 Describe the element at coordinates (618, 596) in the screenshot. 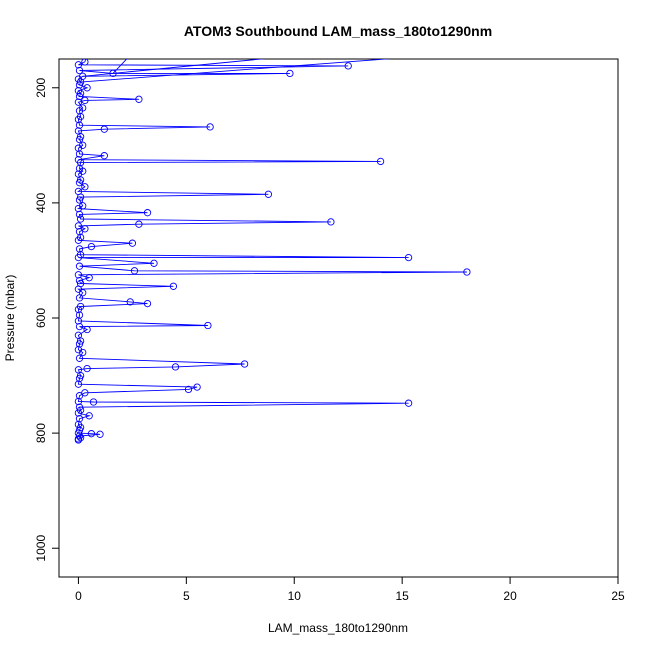

I see `x-tick-label: 25` at that location.